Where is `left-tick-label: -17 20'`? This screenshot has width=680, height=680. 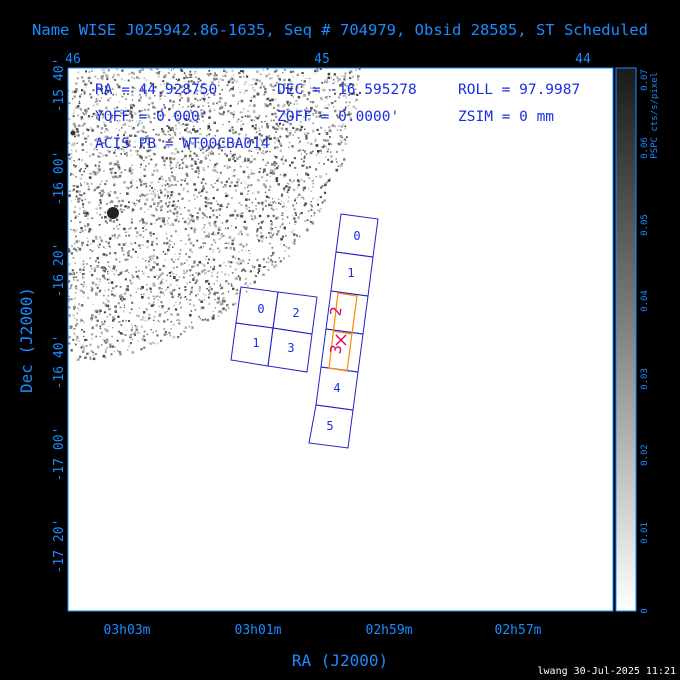
left-tick-label: -17 20' is located at coordinates (59, 546).